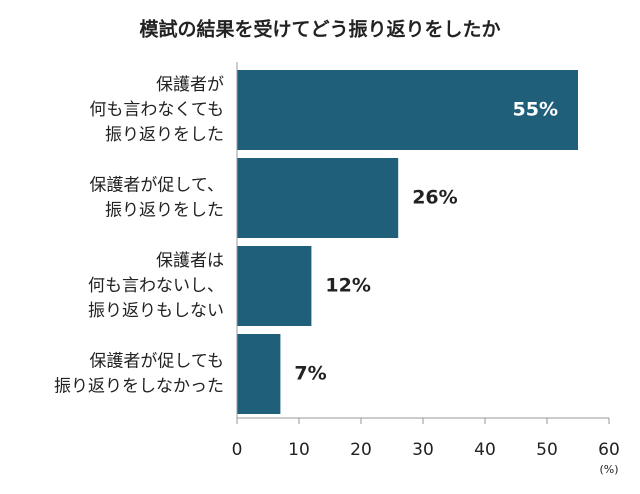 The height and width of the screenshot is (494, 640). Describe the element at coordinates (299, 450) in the screenshot. I see `x-tick-label: 10` at that location.